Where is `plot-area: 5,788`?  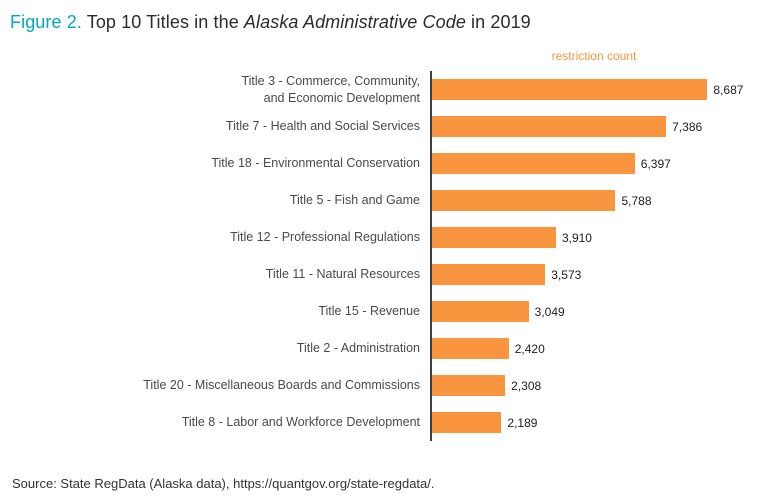 plot-area: 5,788 is located at coordinates (593, 200).